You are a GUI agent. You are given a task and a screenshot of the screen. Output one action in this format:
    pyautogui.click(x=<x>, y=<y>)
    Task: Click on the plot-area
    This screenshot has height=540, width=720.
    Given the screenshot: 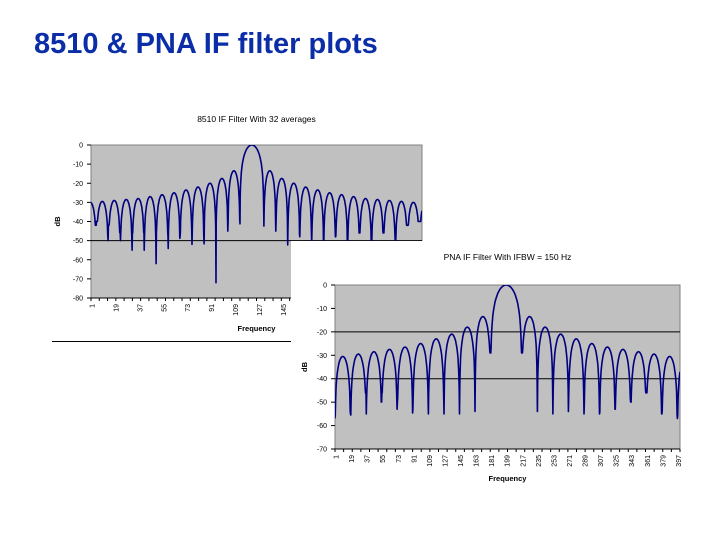 What is the action you would take?
    pyautogui.click(x=507, y=367)
    